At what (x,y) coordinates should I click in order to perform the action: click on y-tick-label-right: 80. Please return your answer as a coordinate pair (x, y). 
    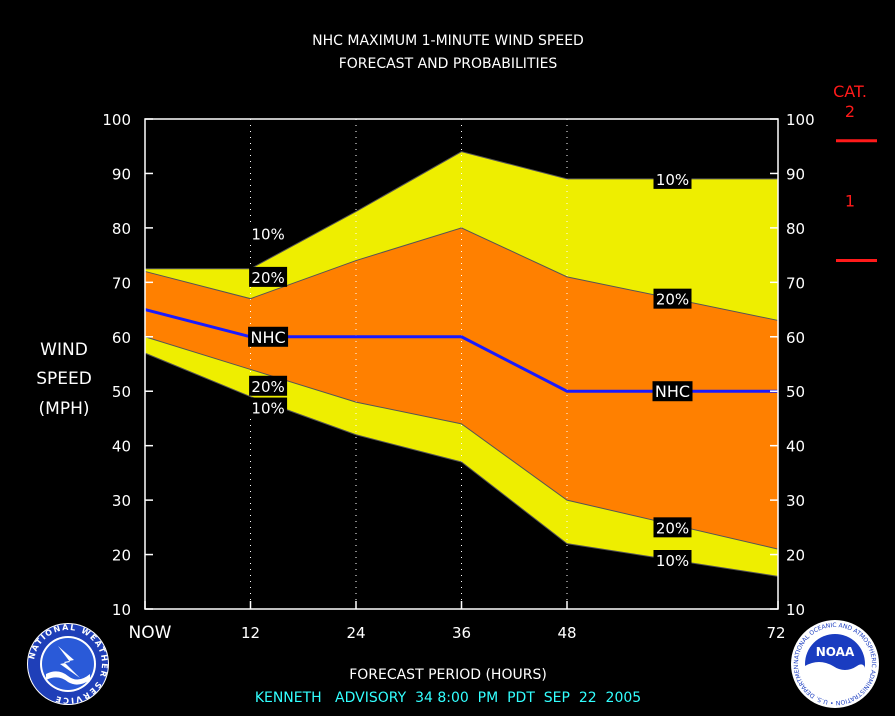
    Looking at the image, I should click on (795, 229).